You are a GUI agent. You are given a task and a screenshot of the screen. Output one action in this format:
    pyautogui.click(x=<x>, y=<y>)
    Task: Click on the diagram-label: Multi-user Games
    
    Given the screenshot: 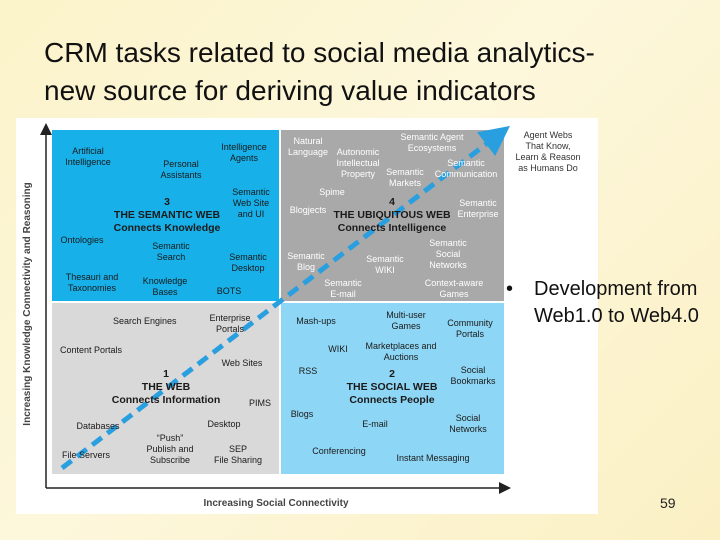 What is the action you would take?
    pyautogui.click(x=406, y=320)
    